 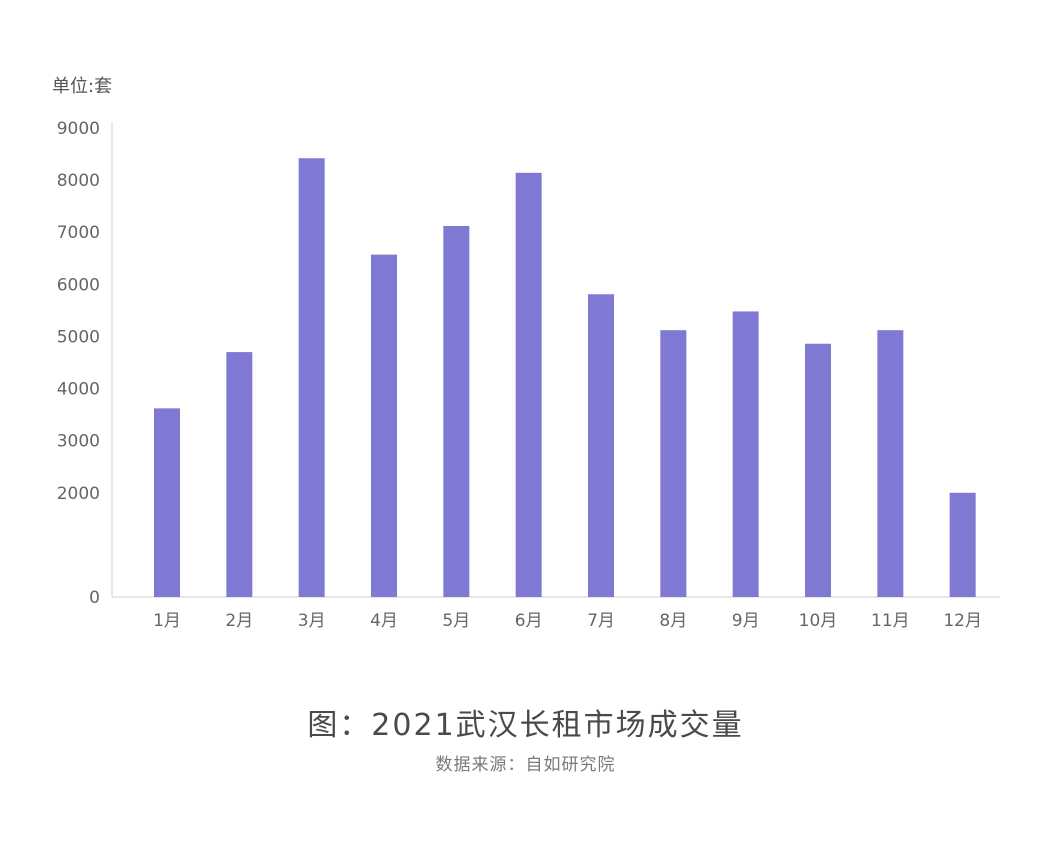 What do you see at coordinates (567, 621) in the screenshot?
I see `x-axis-ticks: 1月 2月 3月 4月 5月 6月 7月 8月 9月 10月 11月 12月` at bounding box center [567, 621].